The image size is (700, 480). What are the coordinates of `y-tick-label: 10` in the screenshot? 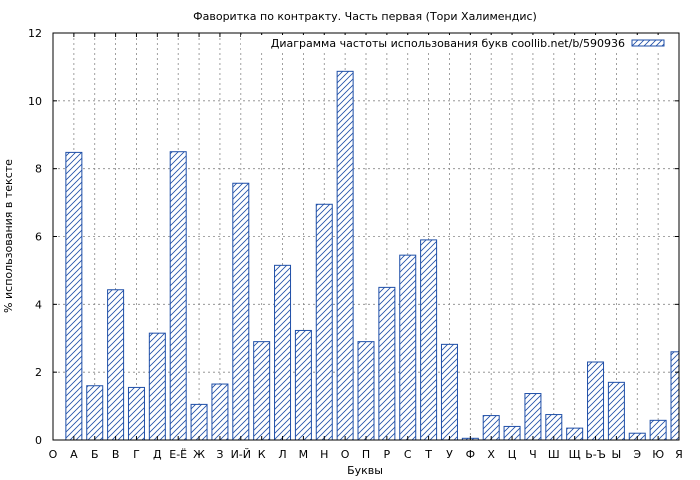 It's located at (35, 101).